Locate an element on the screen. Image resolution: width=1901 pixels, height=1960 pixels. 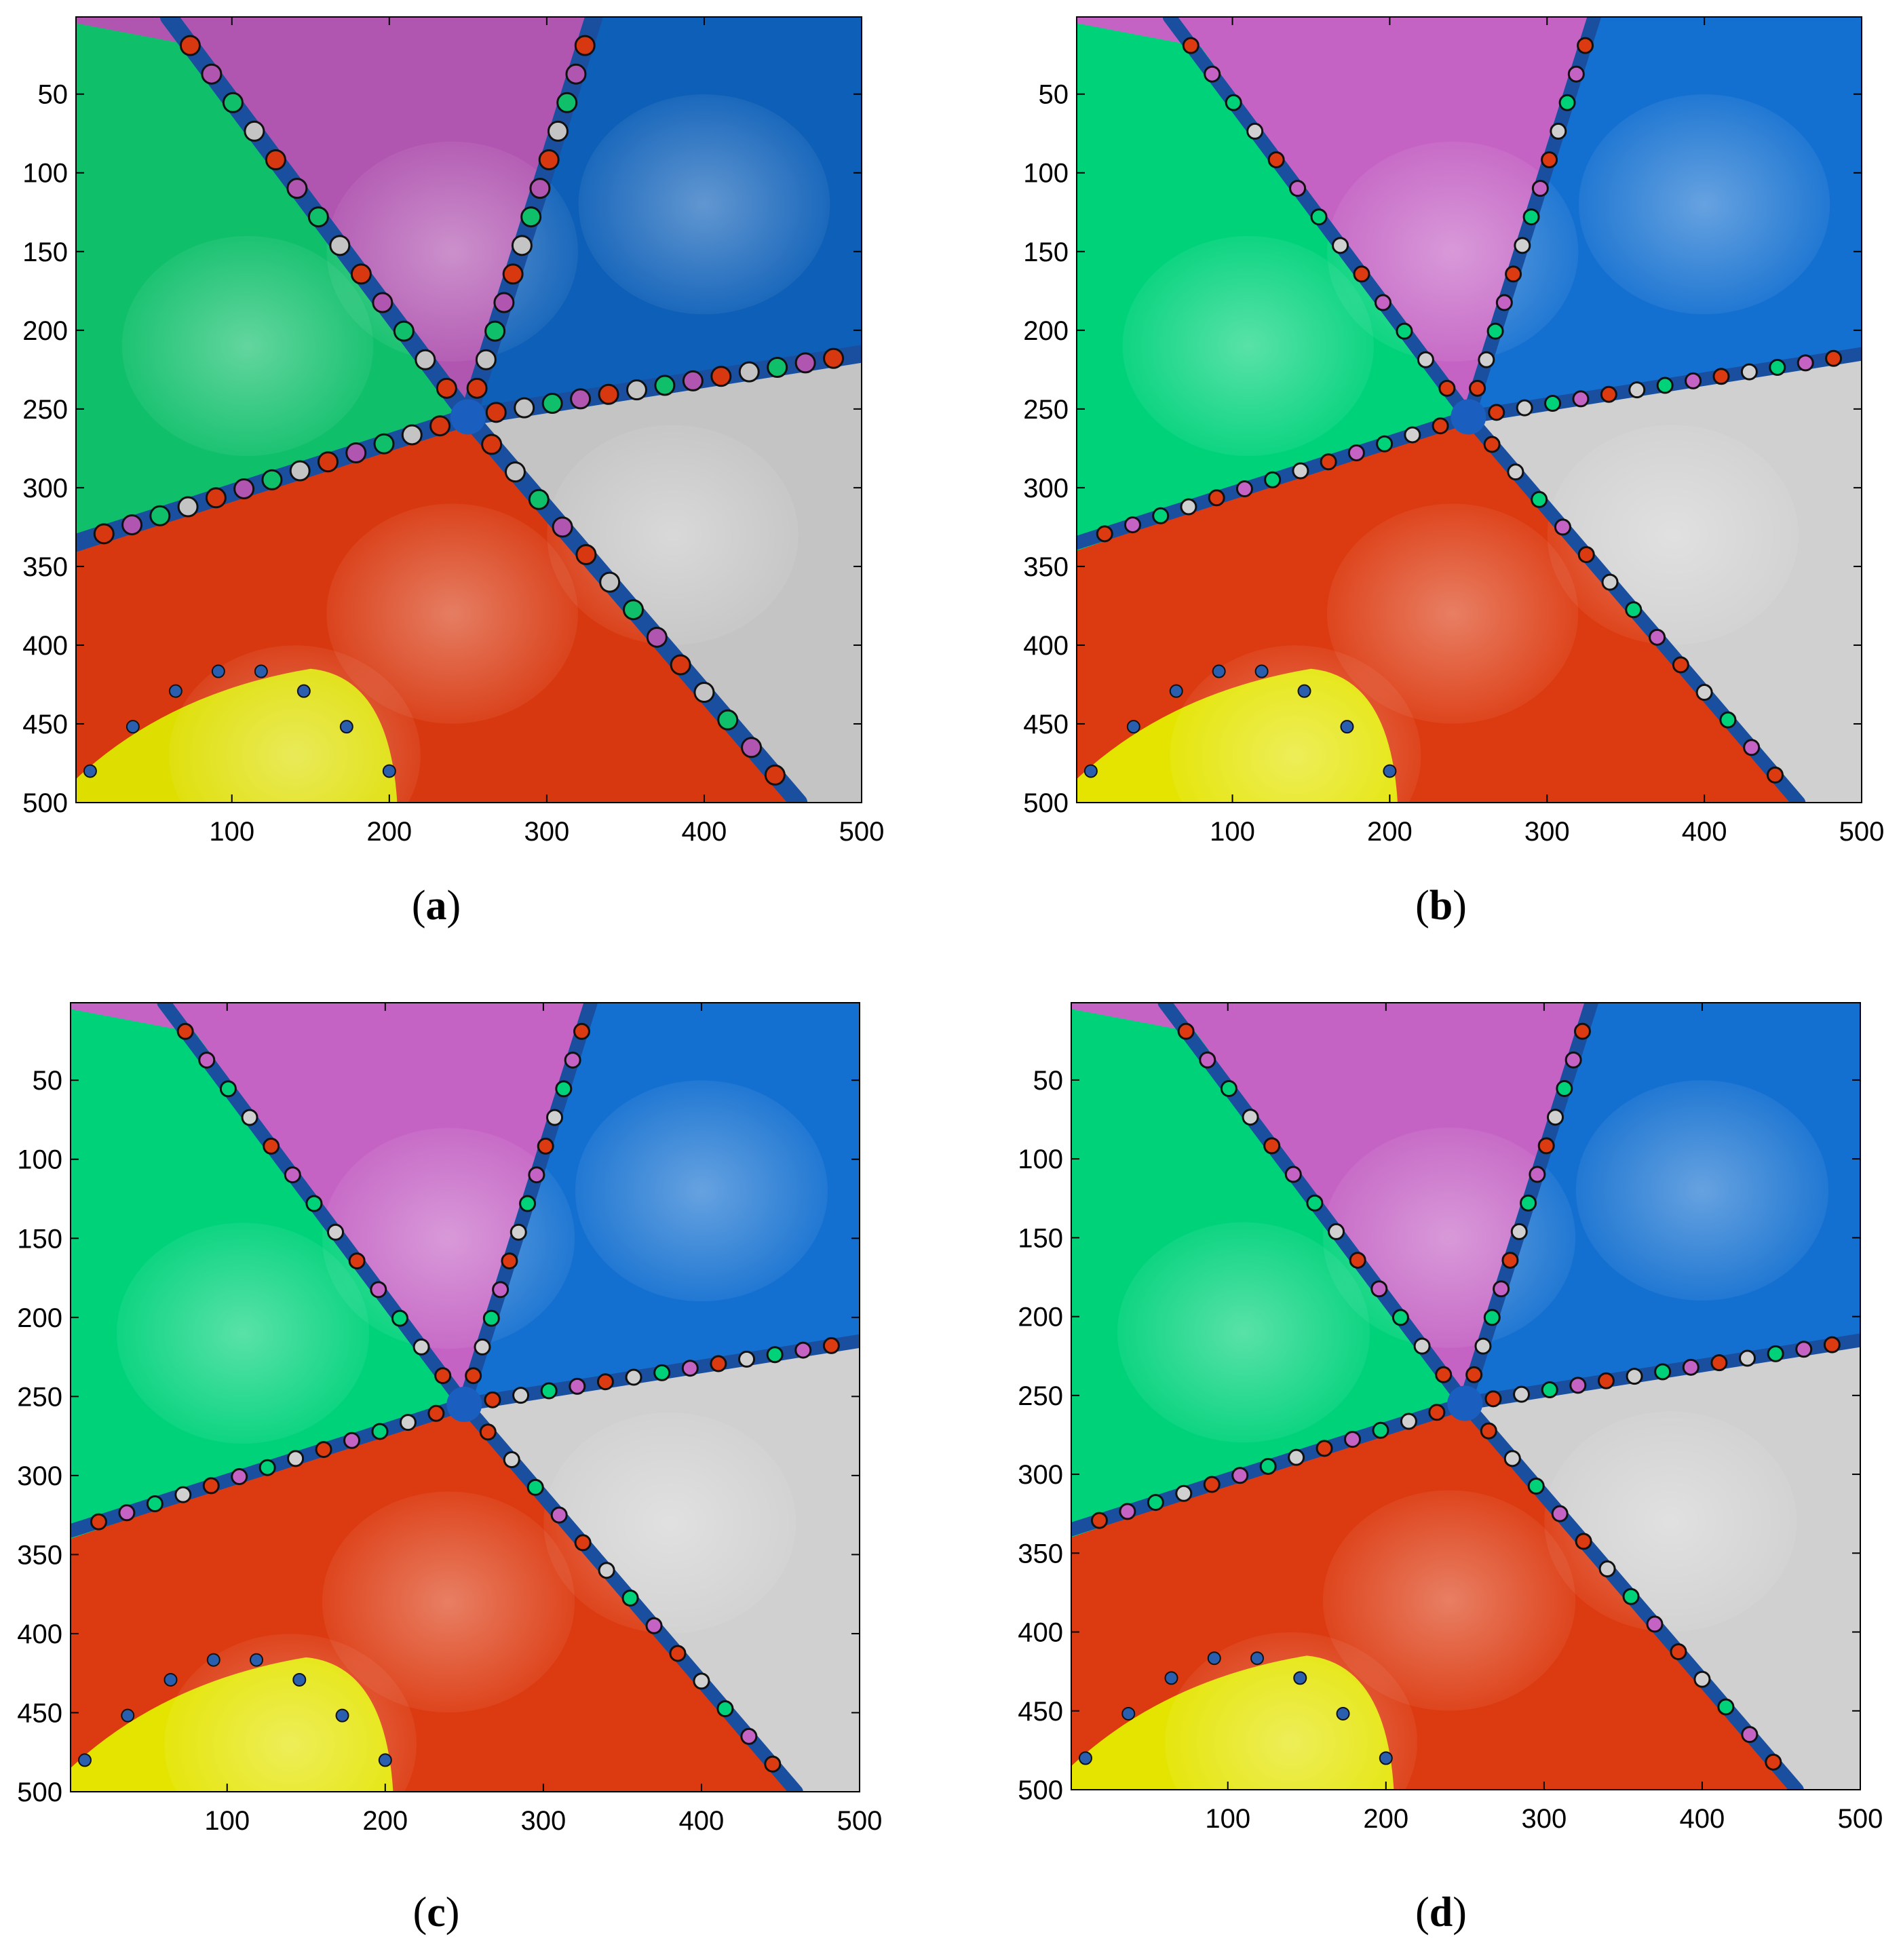
boundary-bead-2-6-a is located at coordinates (636, 390).